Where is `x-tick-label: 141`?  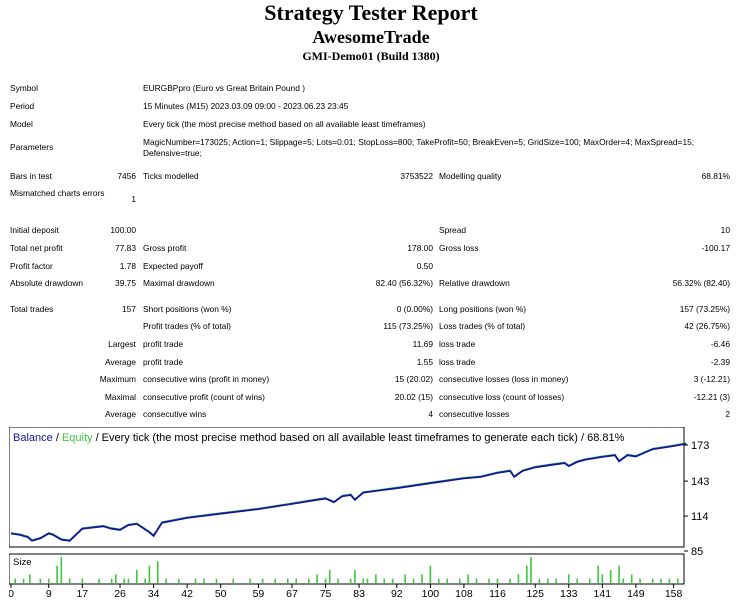
x-tick-label: 141 is located at coordinates (603, 593).